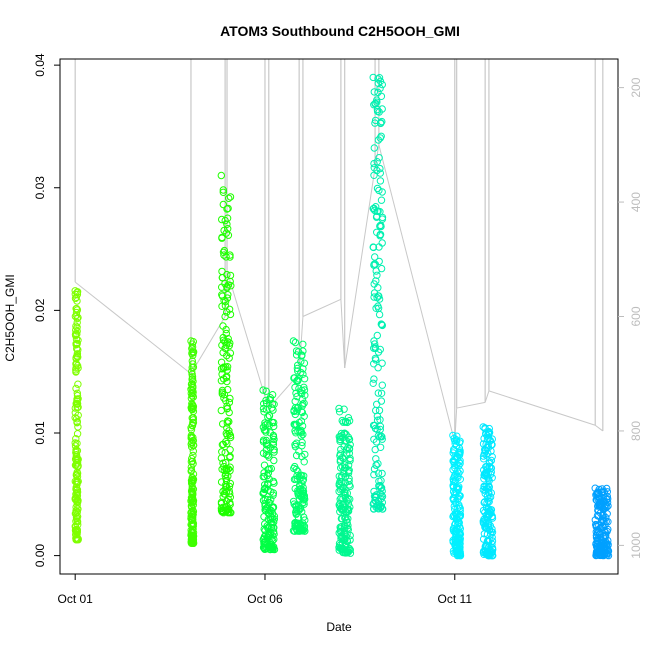 The height and width of the screenshot is (650, 650). Describe the element at coordinates (339, 627) in the screenshot. I see `x-axis-title: Date` at that location.